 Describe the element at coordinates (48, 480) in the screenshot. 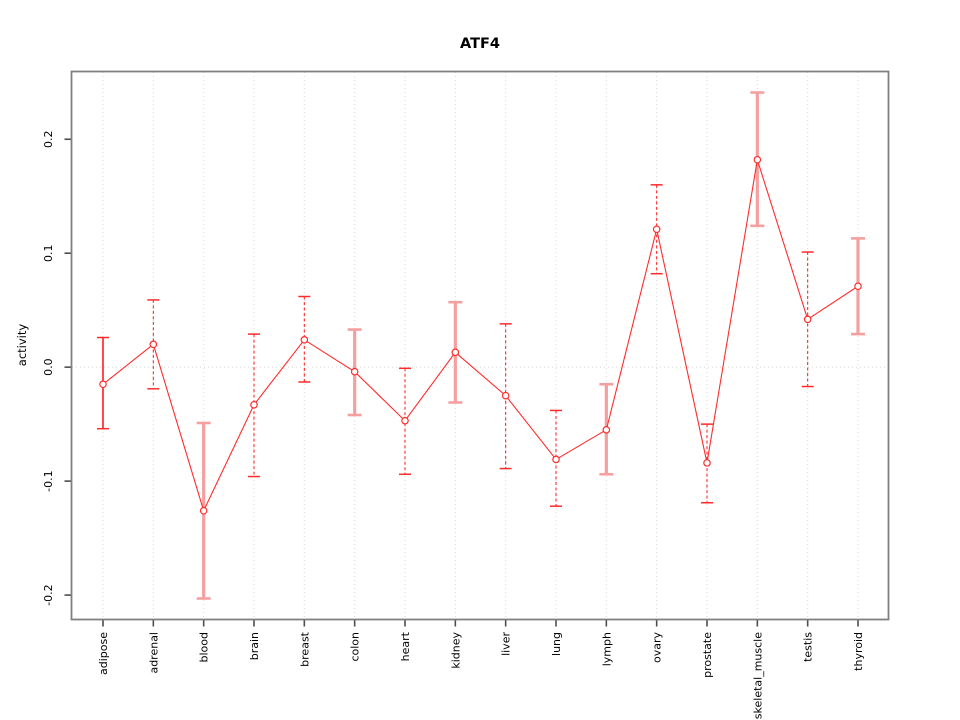

I see `y-tick-label: -0.1` at that location.